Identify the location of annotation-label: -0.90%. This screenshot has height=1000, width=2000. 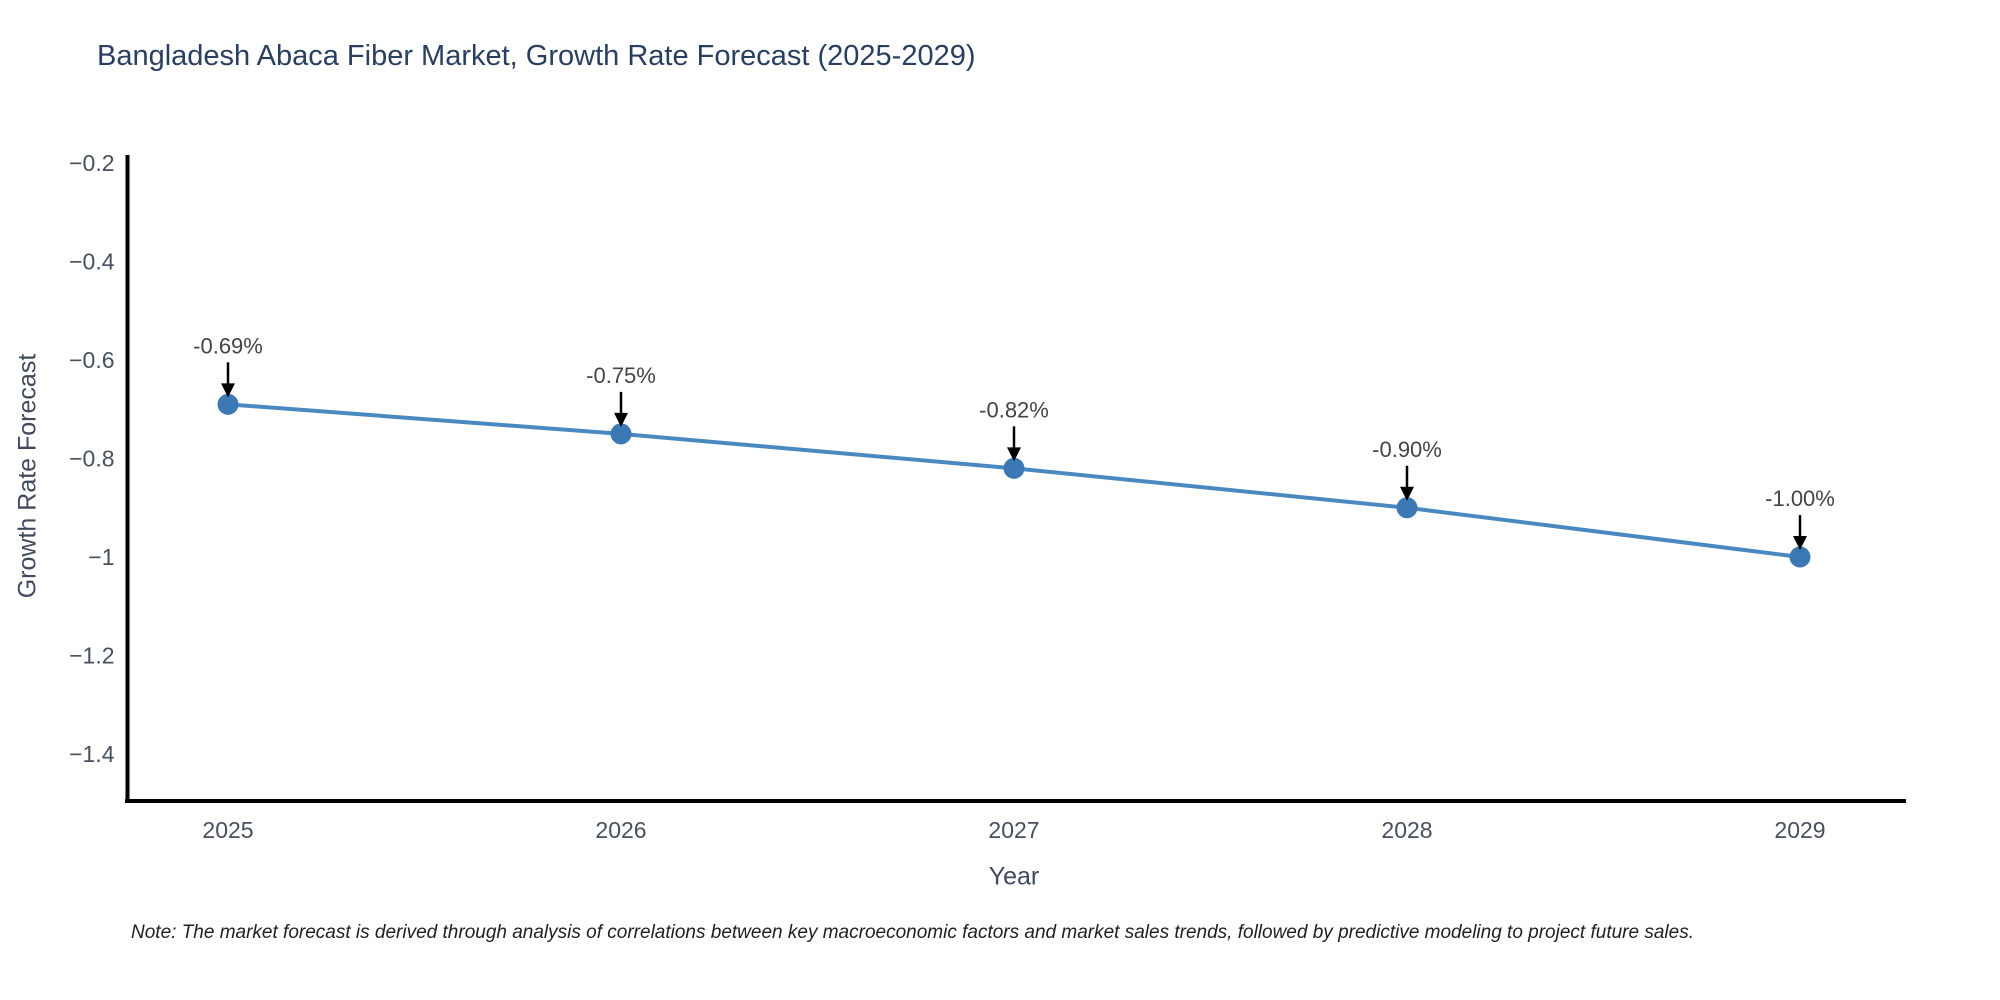
(1407, 449).